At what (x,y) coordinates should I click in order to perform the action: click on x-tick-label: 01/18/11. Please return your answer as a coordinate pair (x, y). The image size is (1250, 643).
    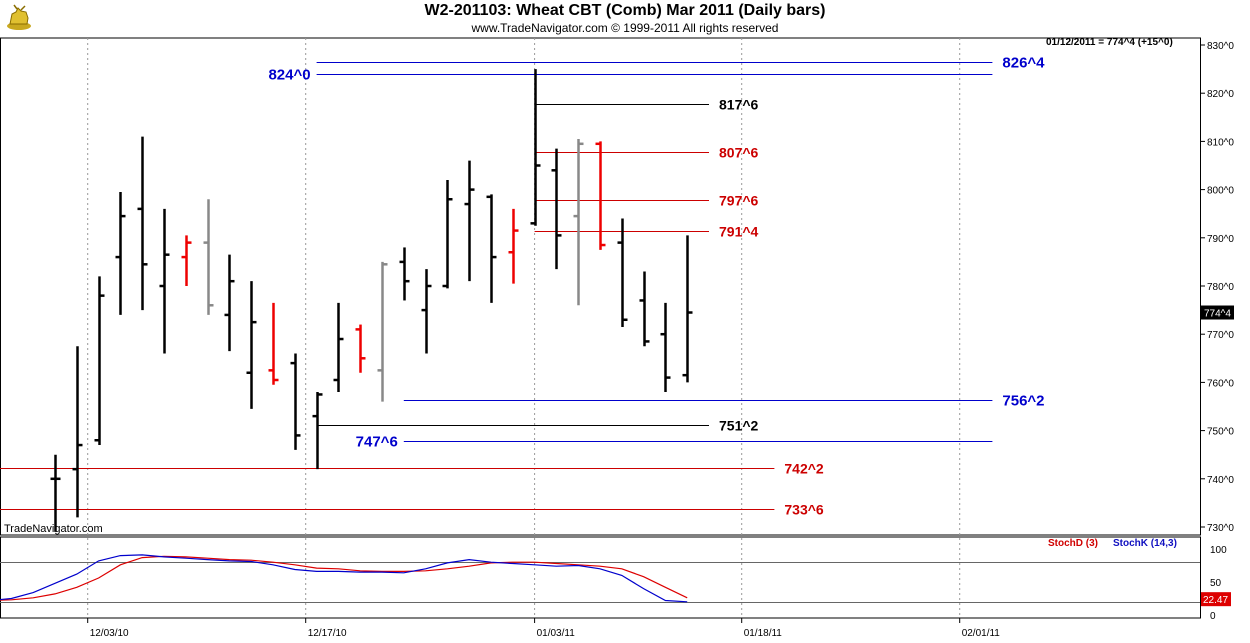
    Looking at the image, I should click on (763, 633).